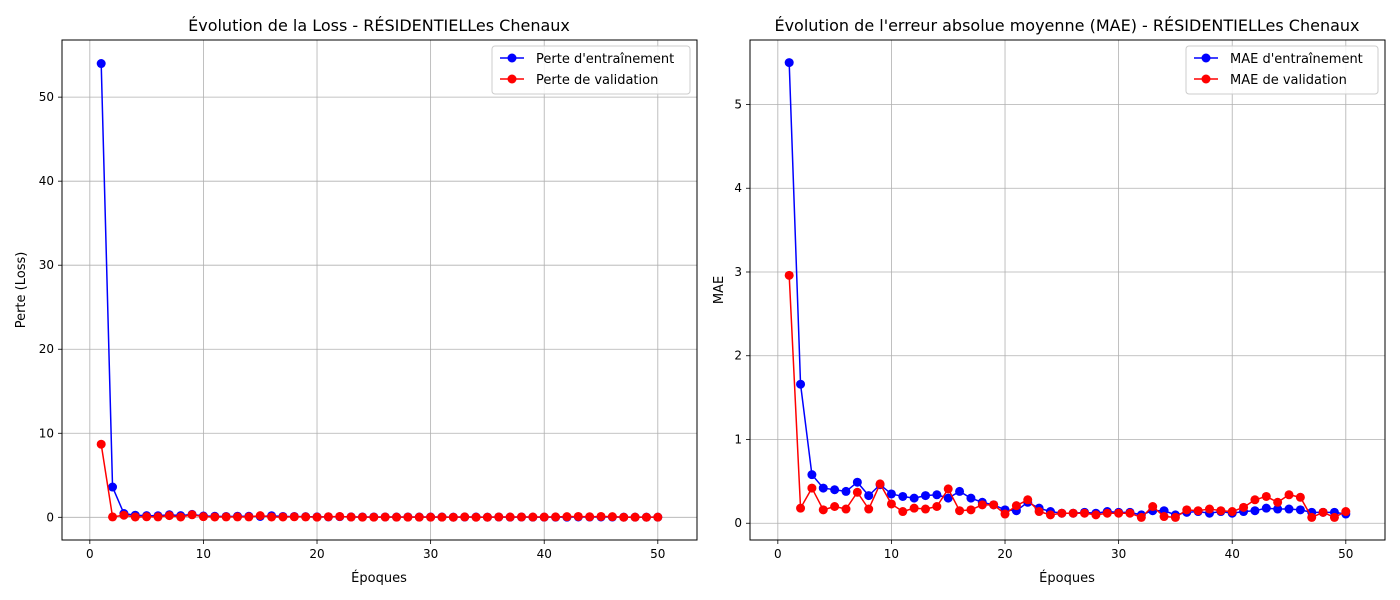 The height and width of the screenshot is (600, 1400). Describe the element at coordinates (203, 554) in the screenshot. I see `loss-x-tick-label: 10` at that location.